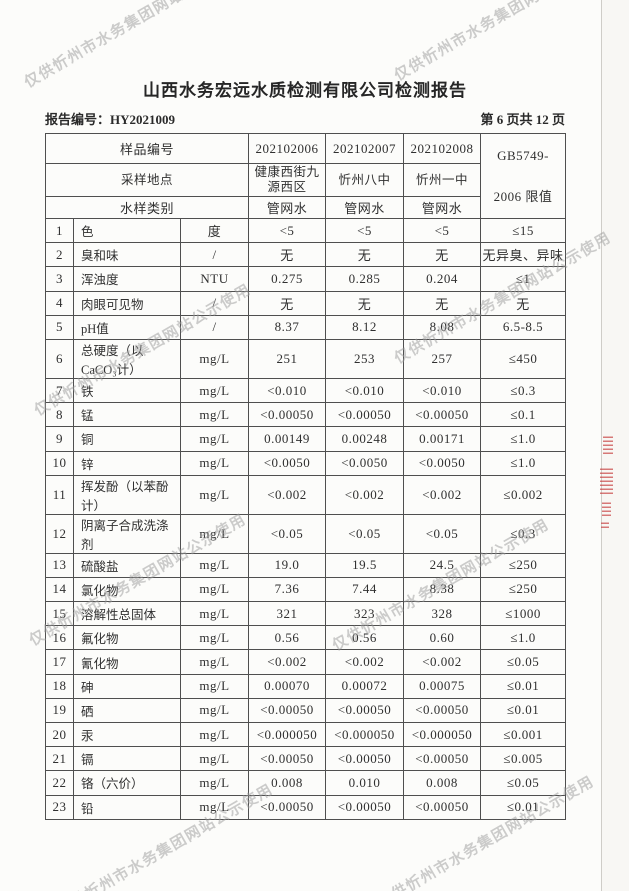 The image size is (629, 891). Describe the element at coordinates (306, 734) in the screenshot. I see `table-row: 20 汞 mg/L <0.000050 <0.000050 <0.000050 ≤0.001` at that location.